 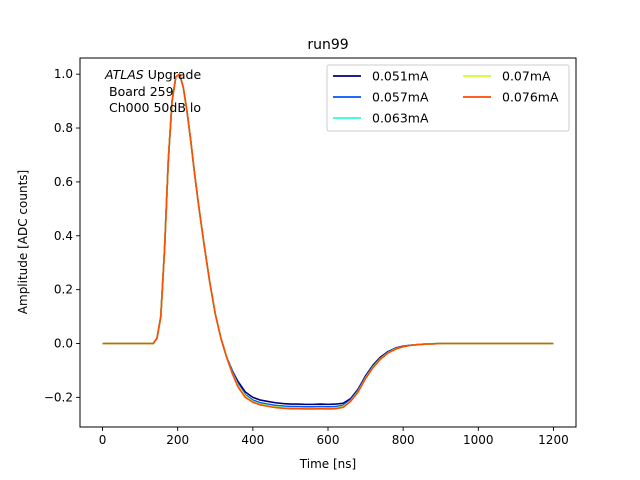 What do you see at coordinates (400, 76) in the screenshot?
I see `legend-label-0: 0.051mA` at bounding box center [400, 76].